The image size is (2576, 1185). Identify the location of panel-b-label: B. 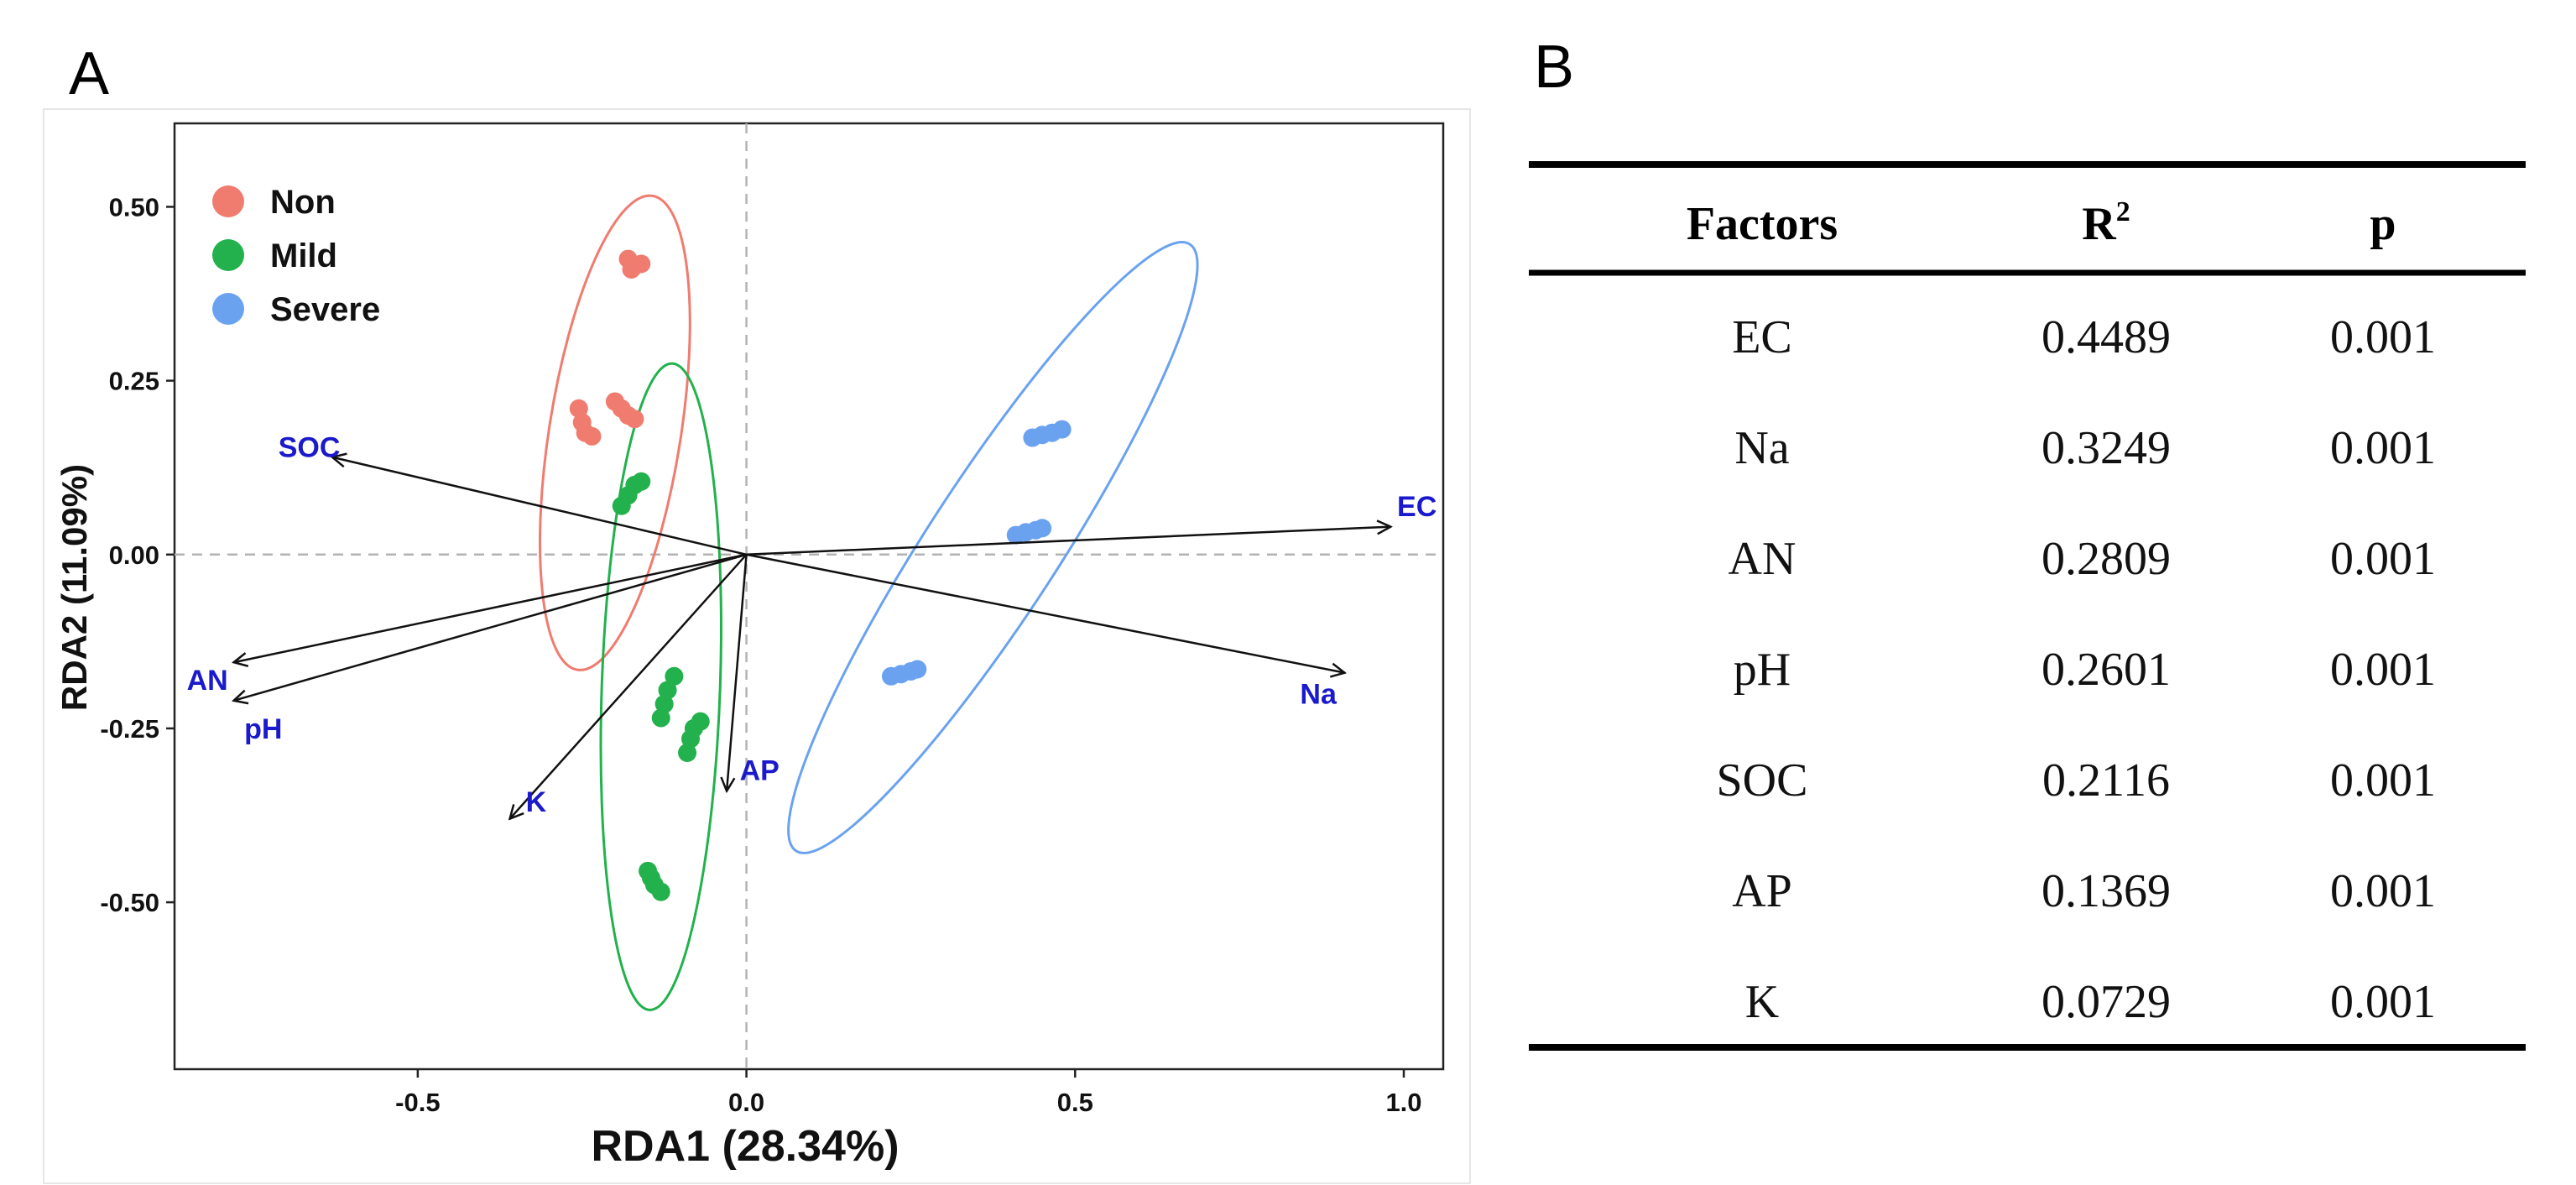
(1554, 67).